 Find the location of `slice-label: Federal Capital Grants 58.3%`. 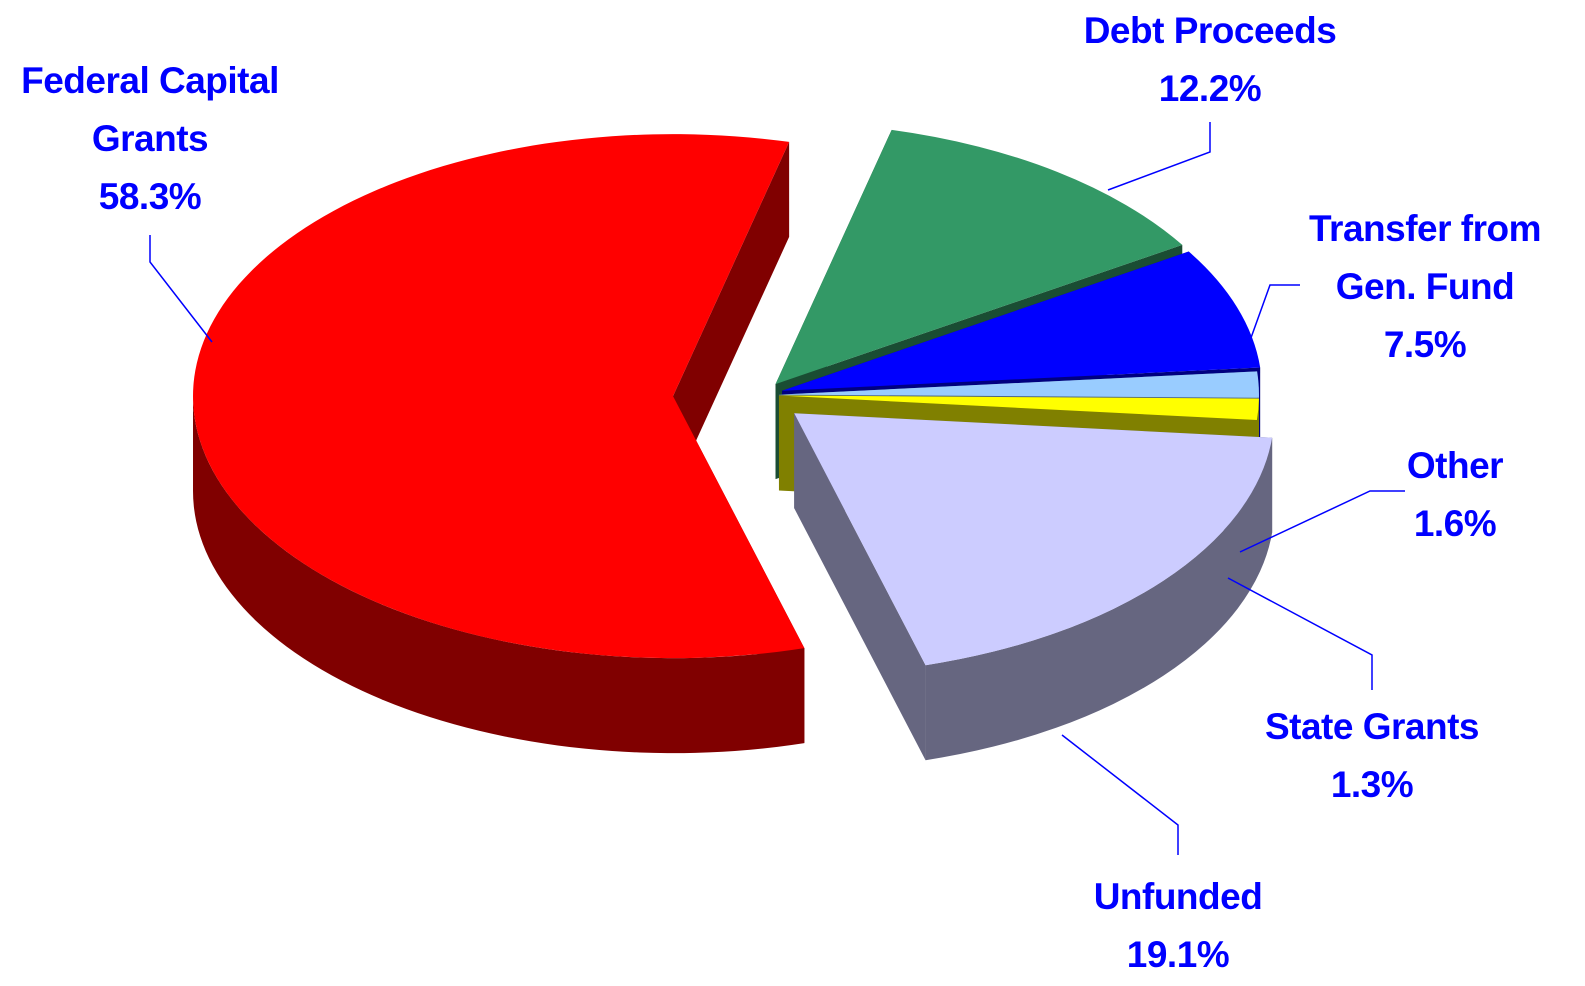

slice-label: Federal Capital Grants 58.3% is located at coordinates (150, 139).